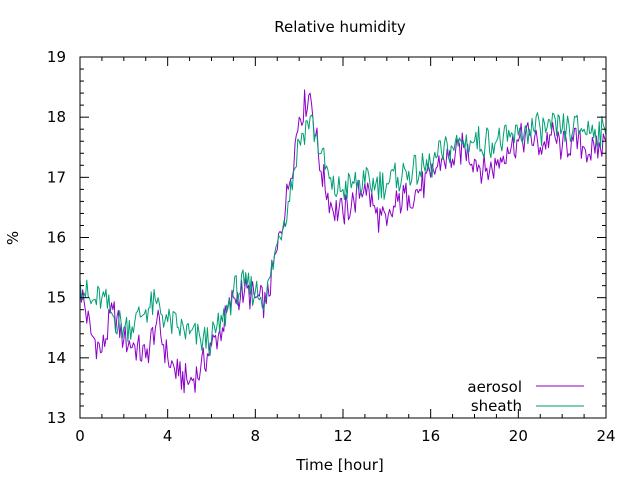  What do you see at coordinates (56, 418) in the screenshot?
I see `y-tick-label: 13` at bounding box center [56, 418].